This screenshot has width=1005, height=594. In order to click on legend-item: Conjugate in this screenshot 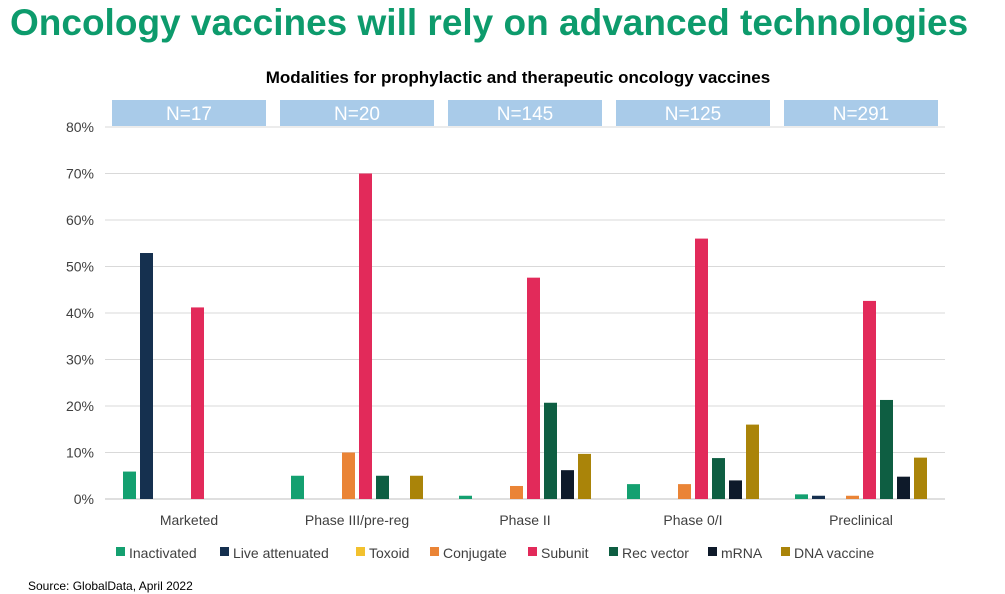, I will do `click(468, 553)`.